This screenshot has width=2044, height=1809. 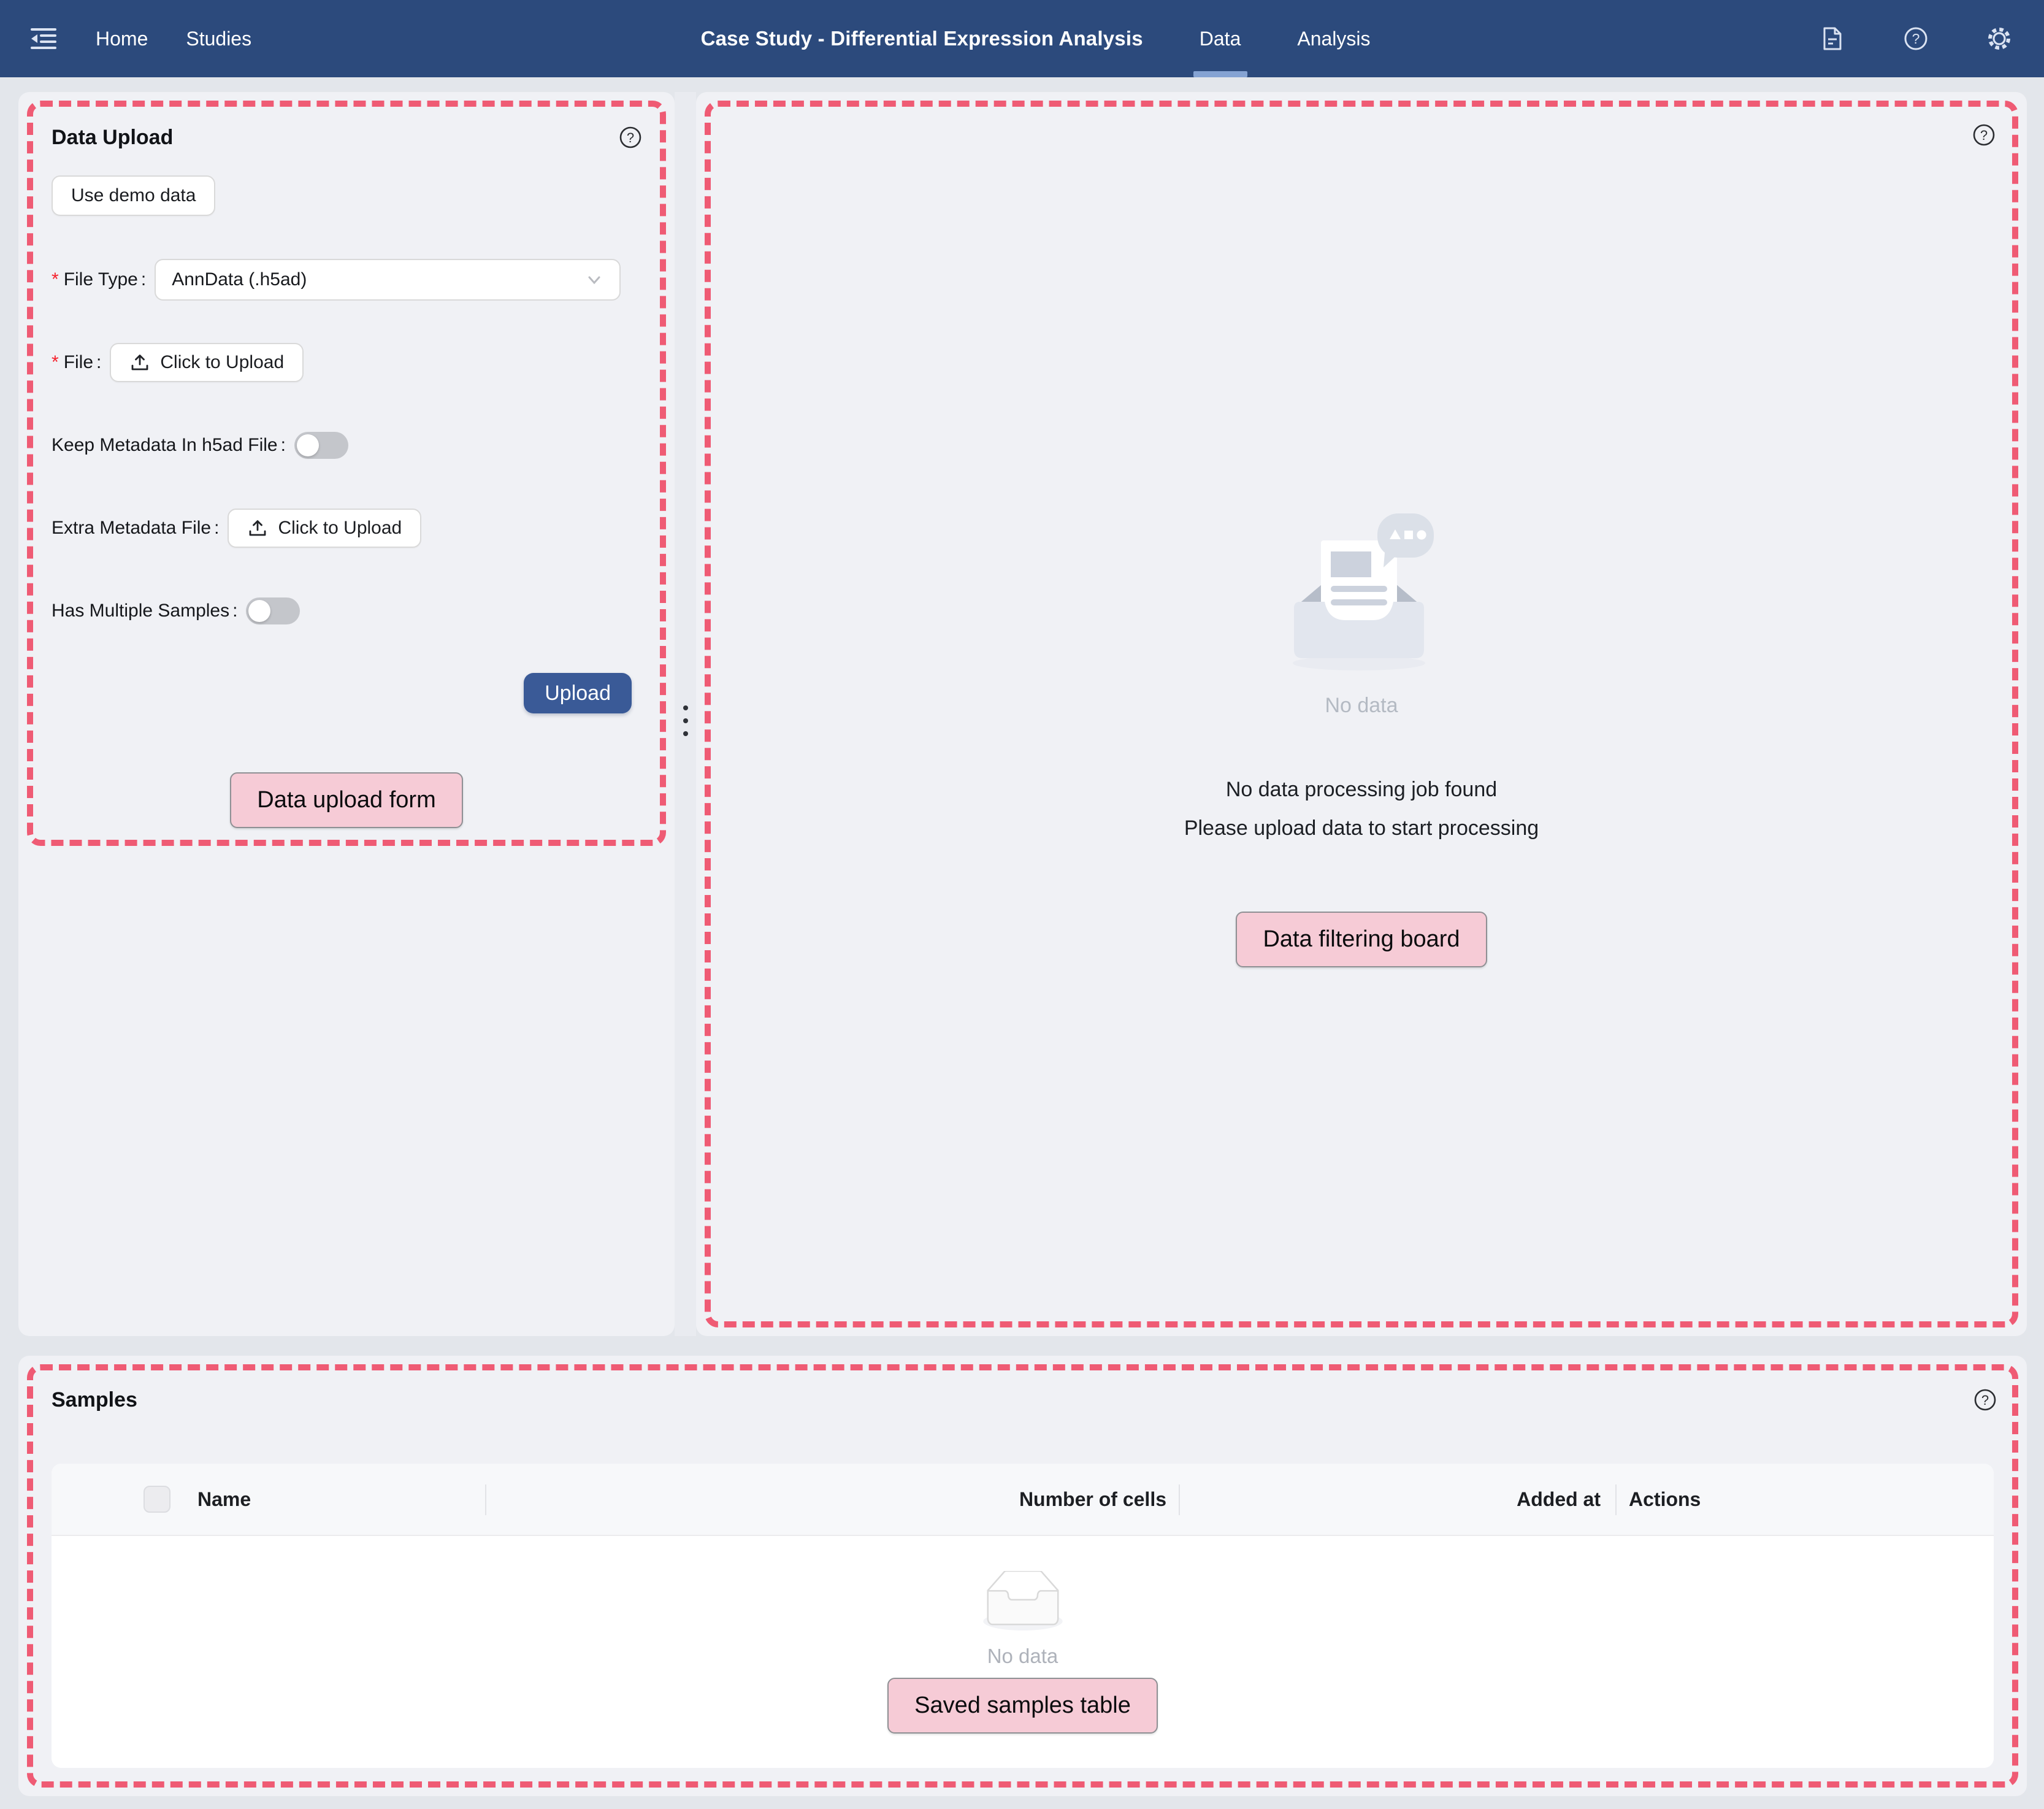 What do you see at coordinates (347, 611) in the screenshot?
I see `multiple-samples-row: Has Multiple Samples :` at bounding box center [347, 611].